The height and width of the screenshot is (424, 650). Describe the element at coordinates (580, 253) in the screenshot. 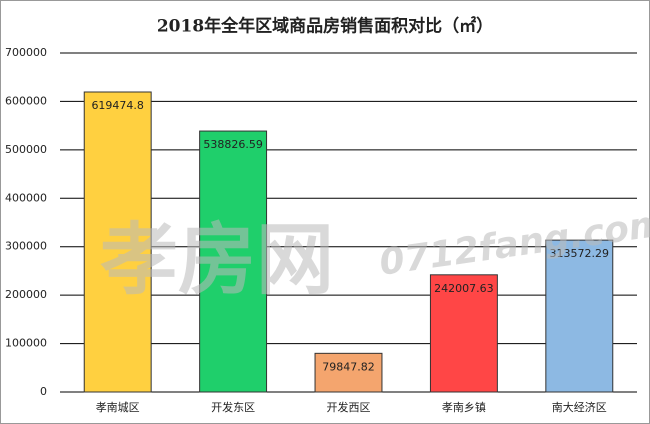

I see `data-label: 313572.29` at that location.